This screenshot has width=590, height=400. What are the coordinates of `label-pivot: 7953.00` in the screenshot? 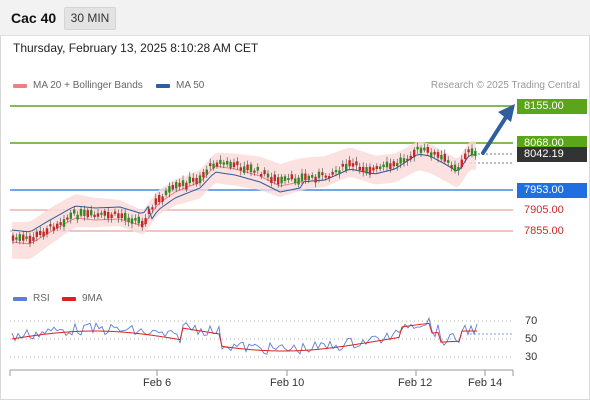 It's located at (552, 190).